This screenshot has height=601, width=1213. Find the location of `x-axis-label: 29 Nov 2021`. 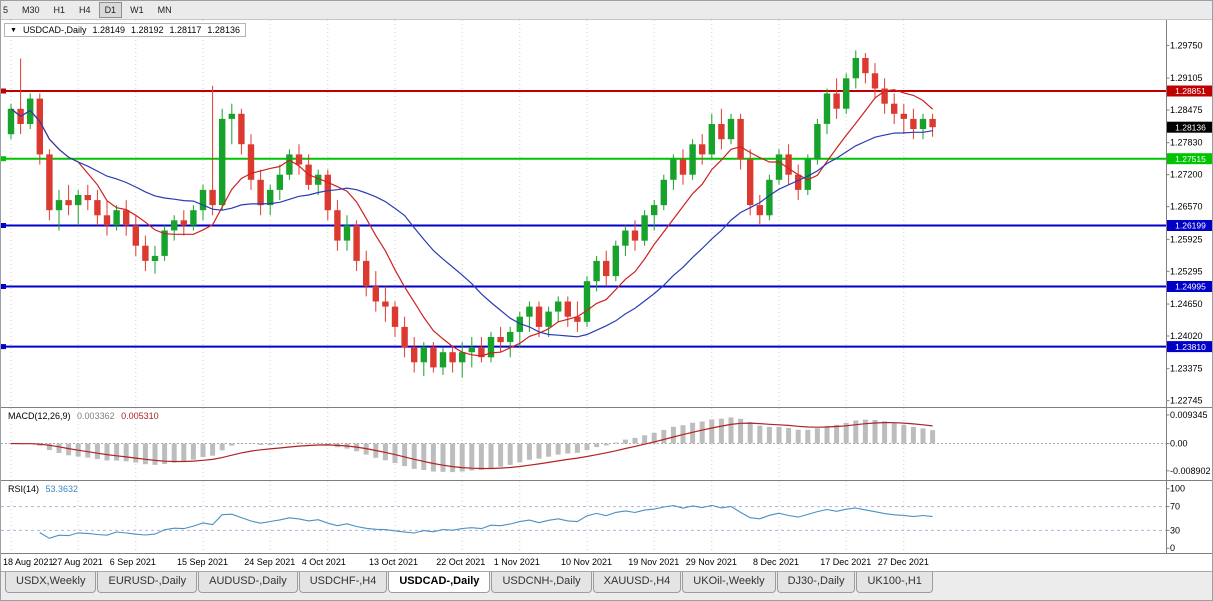

x-axis-label: 29 Nov 2021 is located at coordinates (711, 562).